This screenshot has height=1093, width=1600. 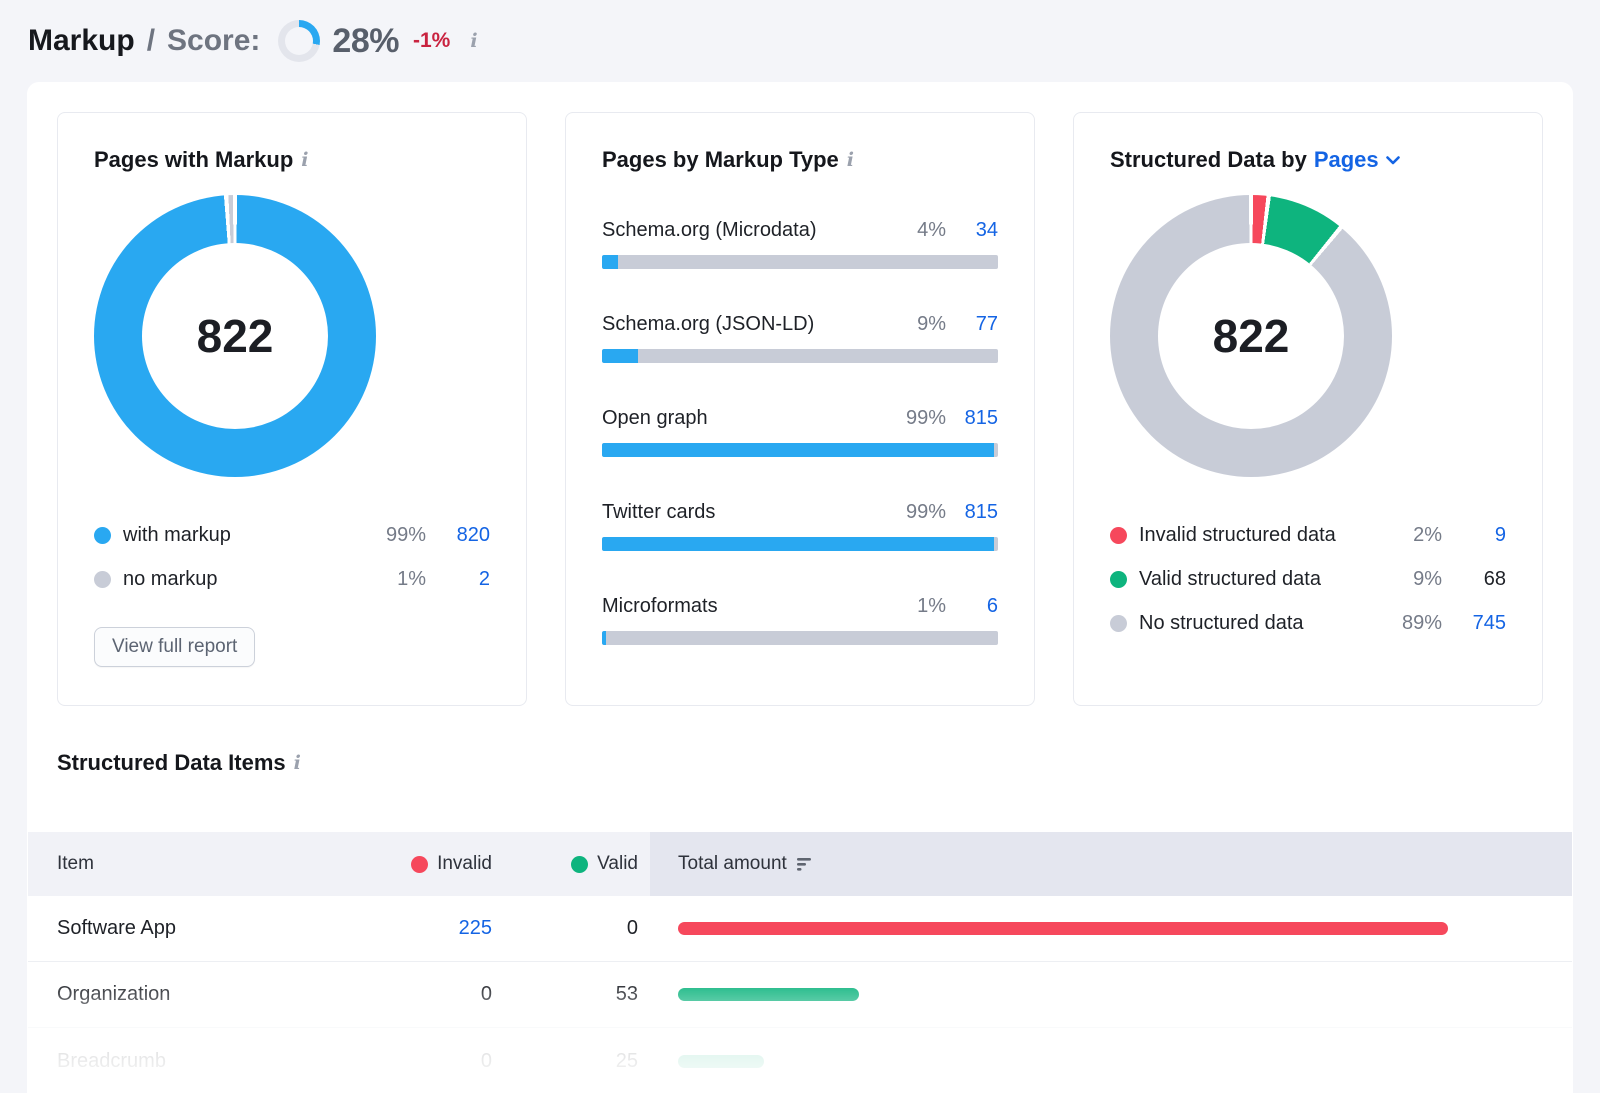 What do you see at coordinates (800, 244) in the screenshot?
I see `markup-type-row: Schema.org (Microdata) 4% 34` at bounding box center [800, 244].